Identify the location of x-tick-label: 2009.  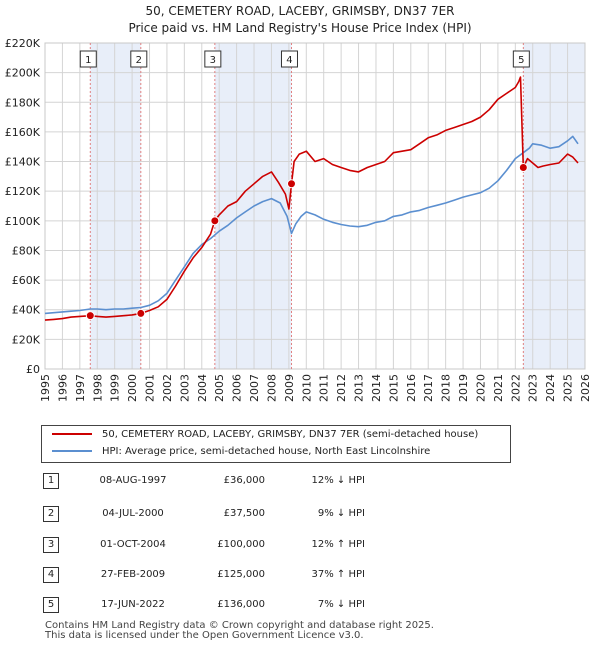
(289, 388).